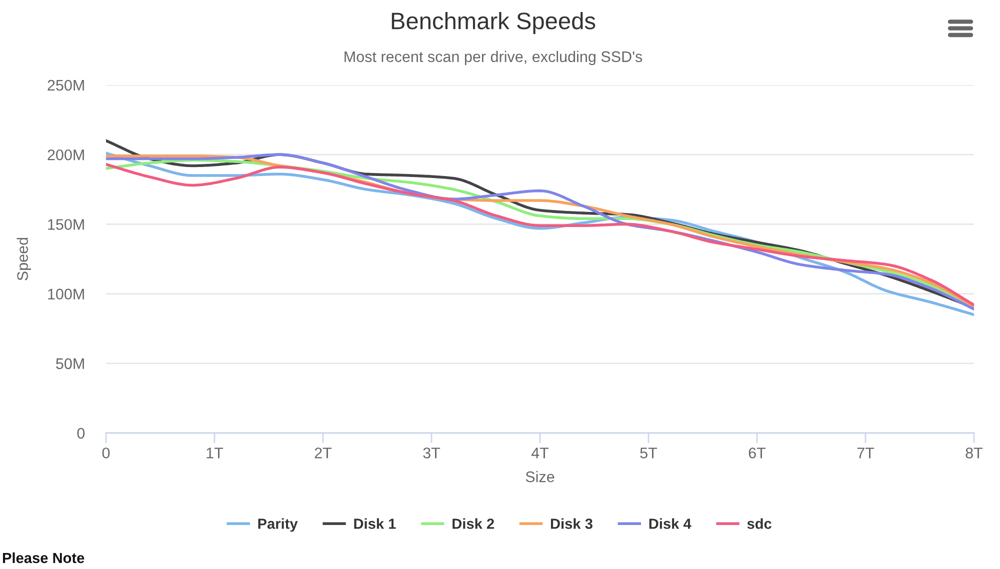 Image resolution: width=1000 pixels, height=569 pixels. Describe the element at coordinates (375, 523) in the screenshot. I see `legend-label: Disk 1` at that location.